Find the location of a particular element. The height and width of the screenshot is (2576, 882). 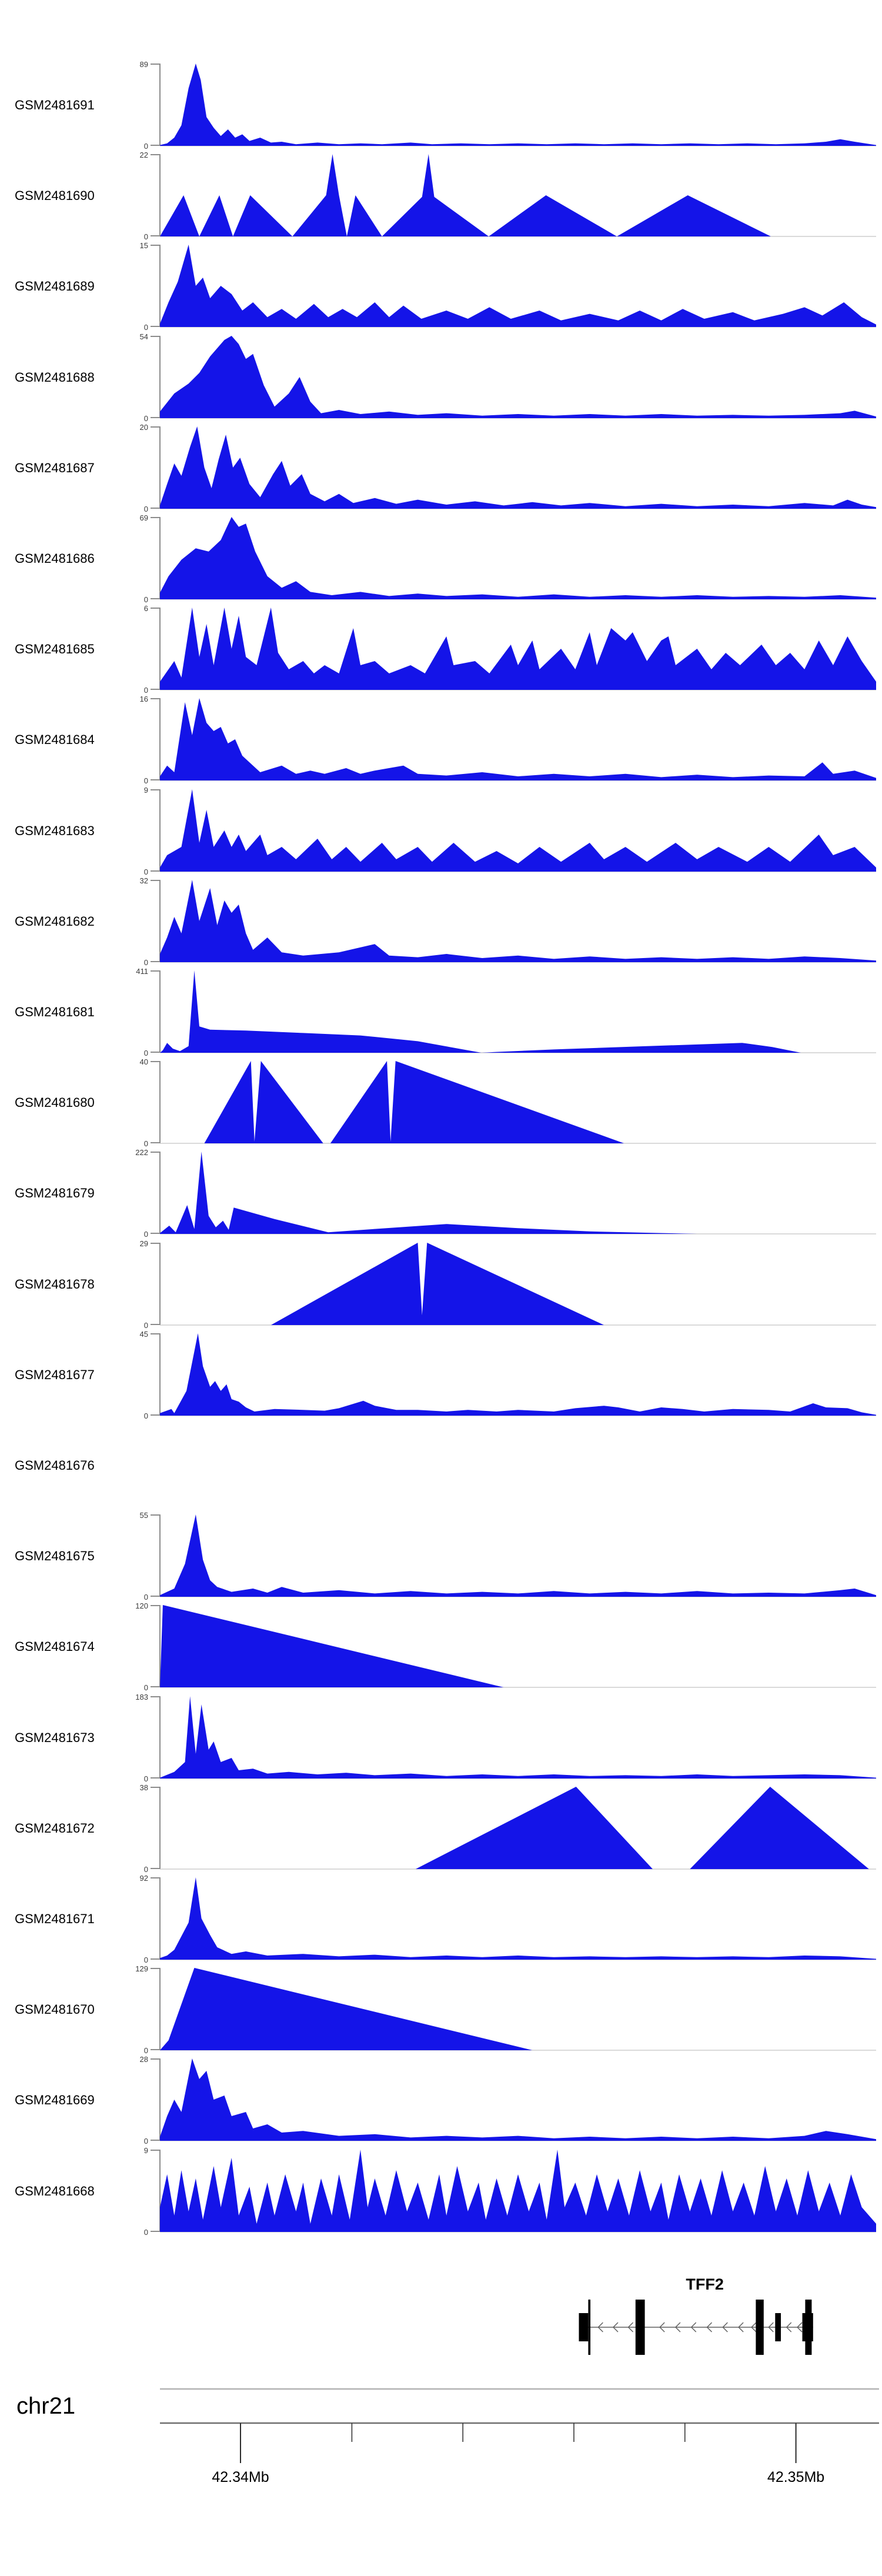

coverage-area-GSM2481689 is located at coordinates (518, 286).